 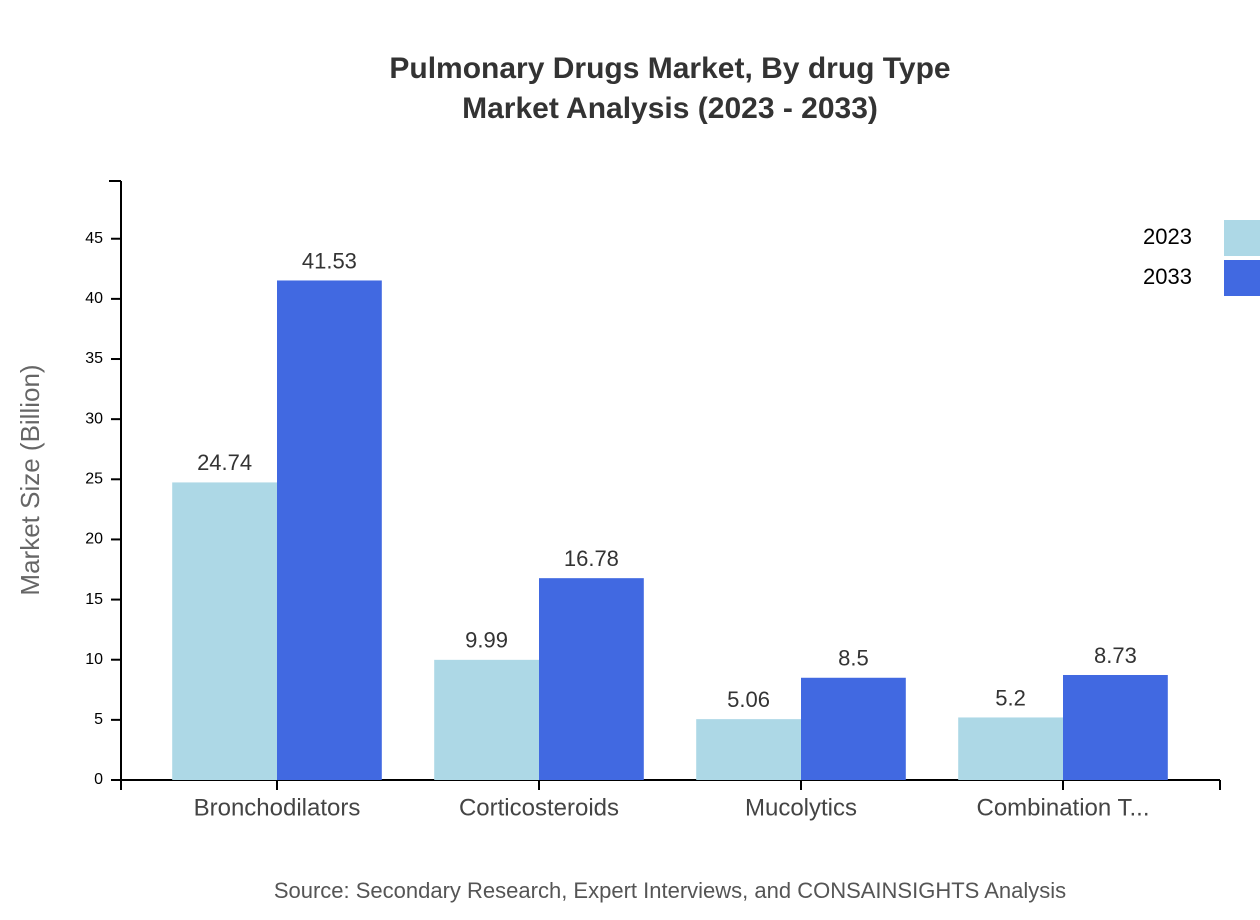 I want to click on chart-title: Pulmonary Drugs Market, By drug Type, so click(x=669, y=68).